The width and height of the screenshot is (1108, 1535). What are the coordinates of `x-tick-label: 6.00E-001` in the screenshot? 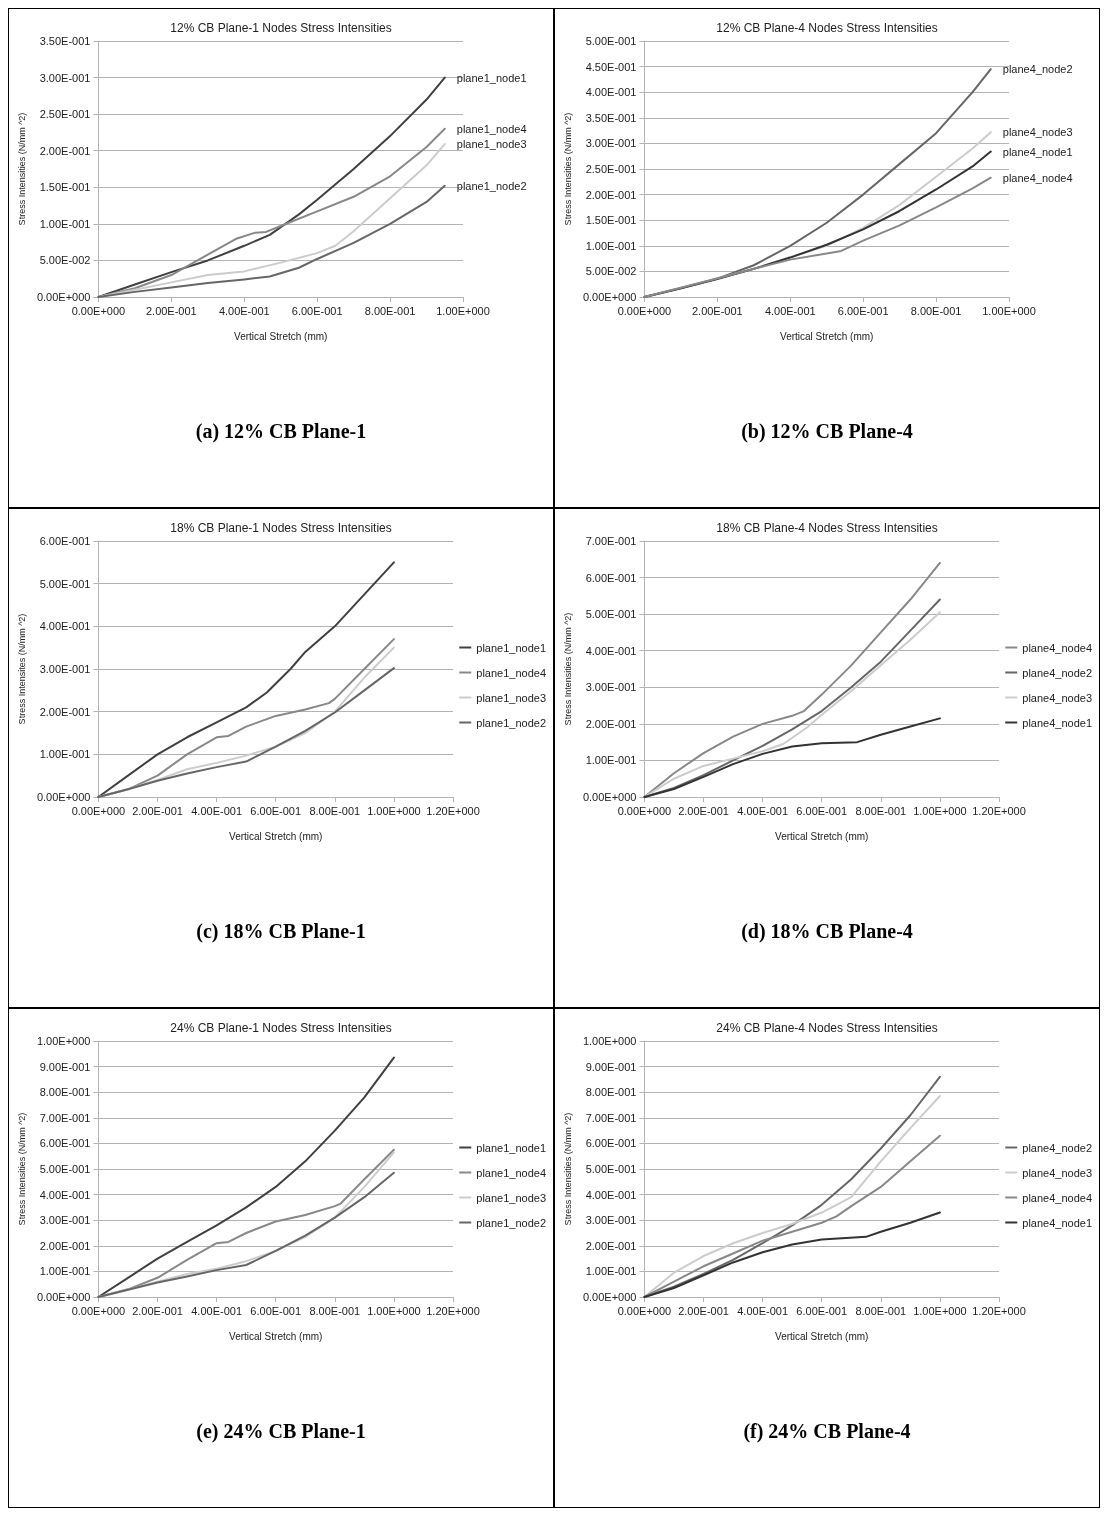 It's located at (276, 810).